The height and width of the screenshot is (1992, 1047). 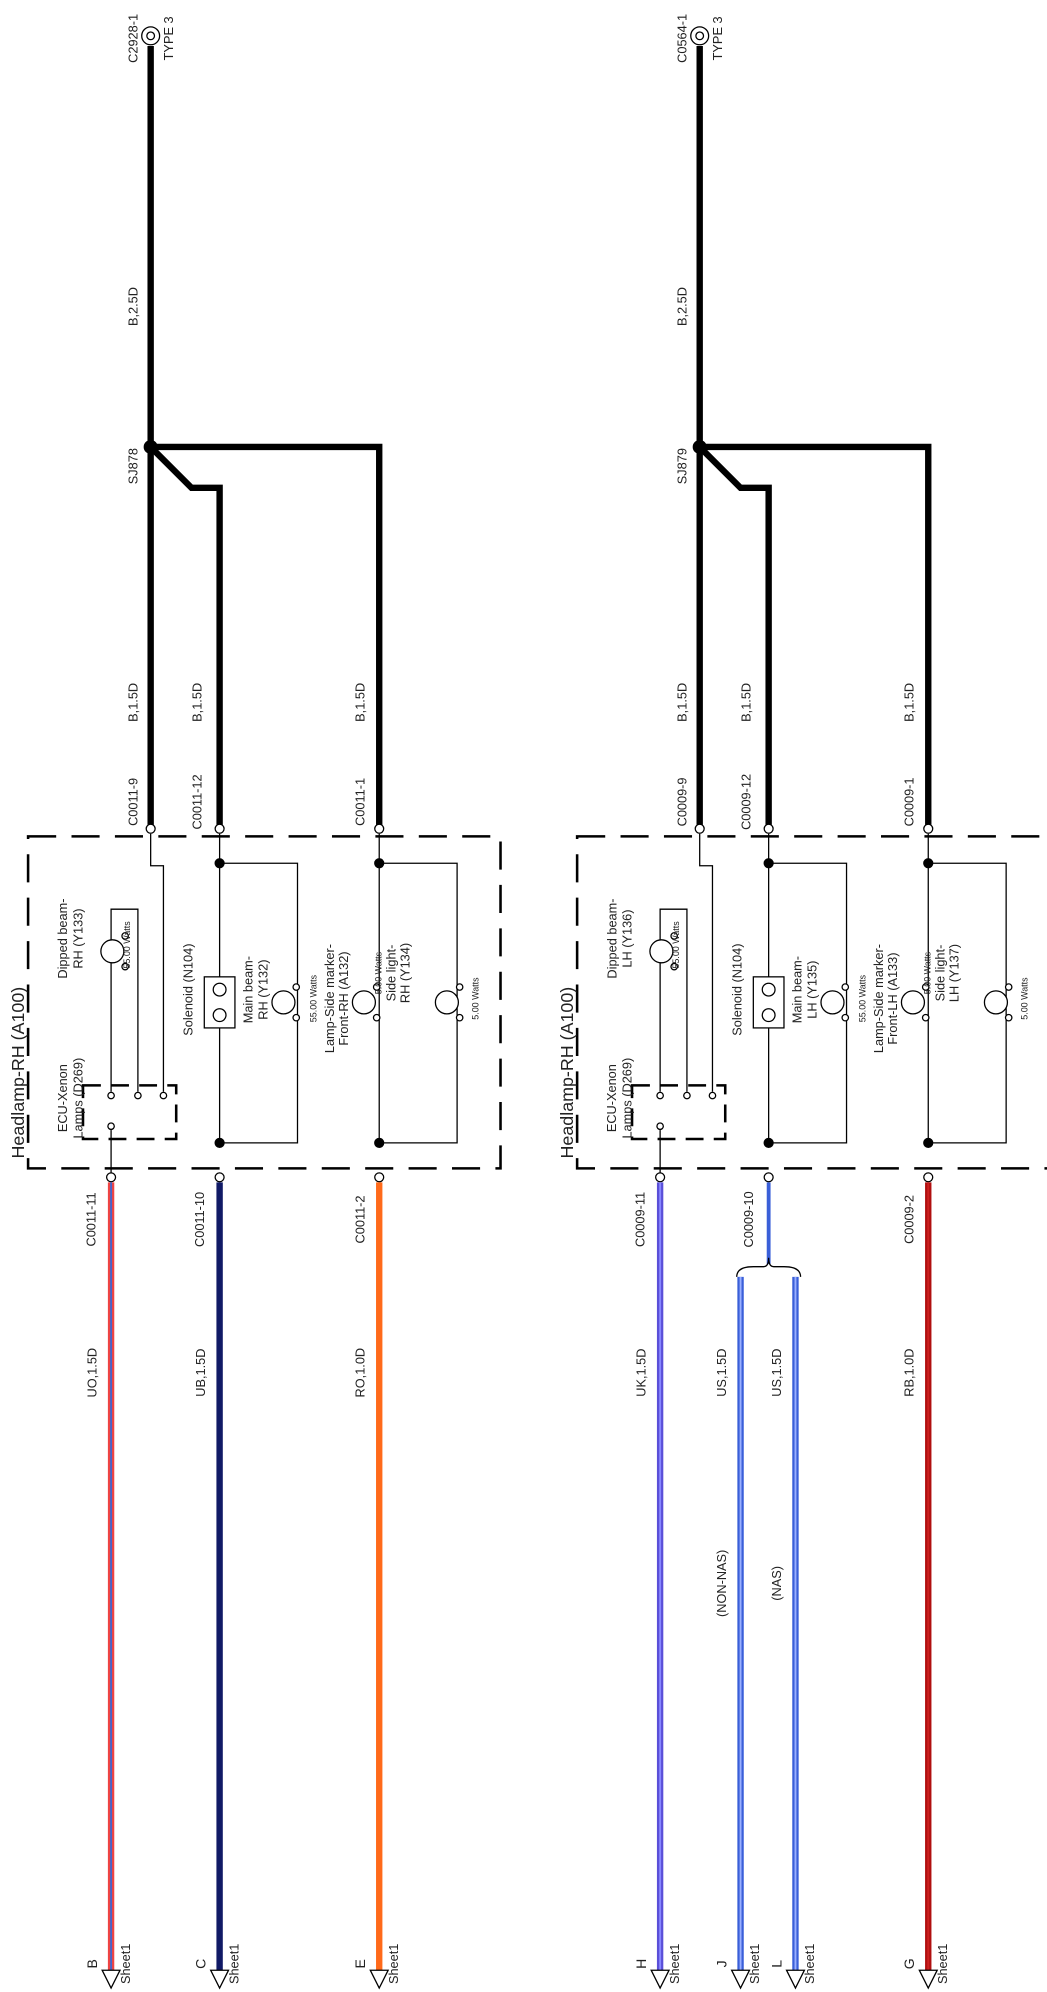 What do you see at coordinates (909, 801) in the screenshot?
I see `connector-label: C0009-1` at bounding box center [909, 801].